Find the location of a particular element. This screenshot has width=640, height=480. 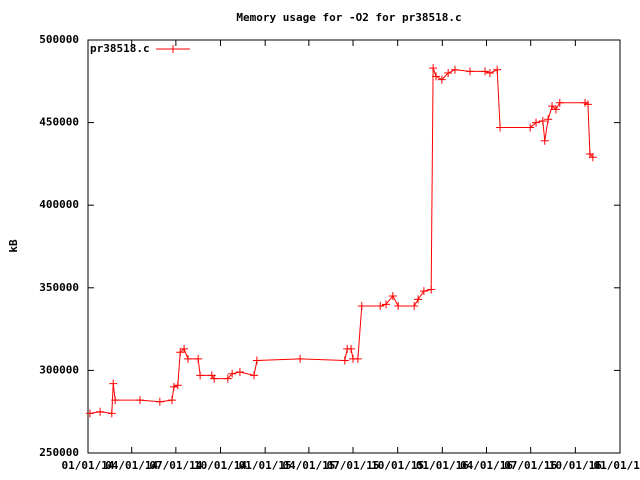

x-tick-label: 01/01/14 is located at coordinates (88, 465).